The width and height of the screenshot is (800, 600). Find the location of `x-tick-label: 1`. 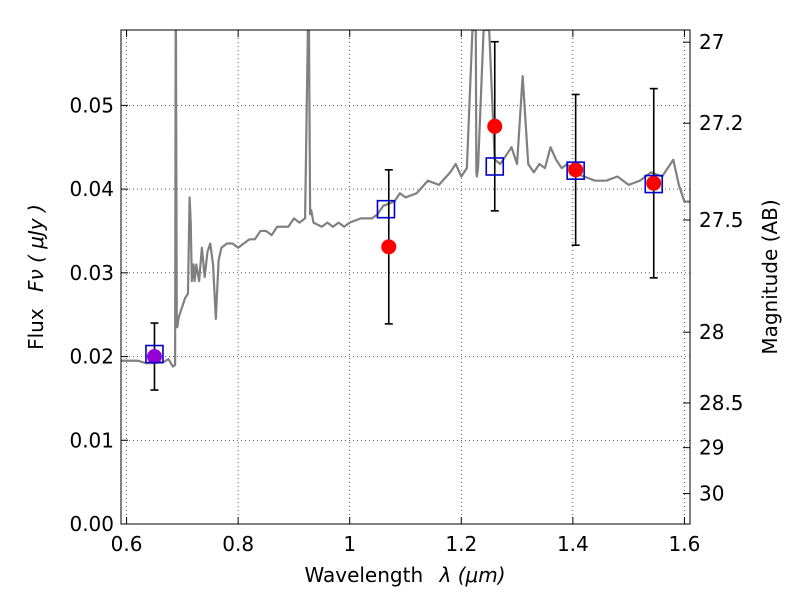

x-tick-label: 1 is located at coordinates (349, 544).